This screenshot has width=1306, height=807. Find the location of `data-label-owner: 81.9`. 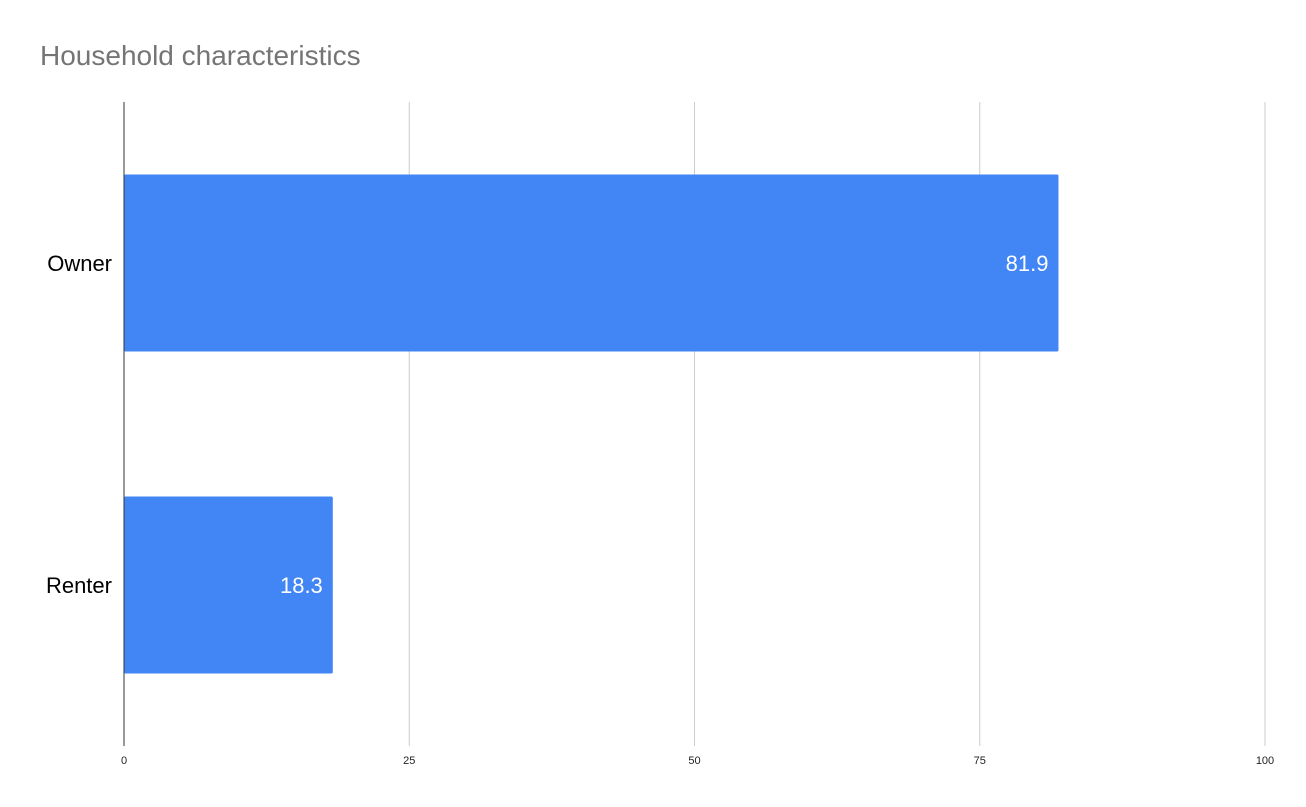

data-label-owner: 81.9 is located at coordinates (1027, 263).